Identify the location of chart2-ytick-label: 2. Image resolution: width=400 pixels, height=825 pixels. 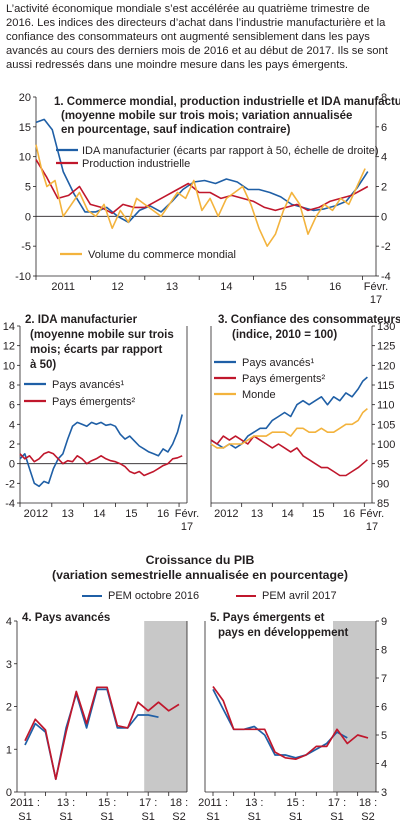
(12, 445).